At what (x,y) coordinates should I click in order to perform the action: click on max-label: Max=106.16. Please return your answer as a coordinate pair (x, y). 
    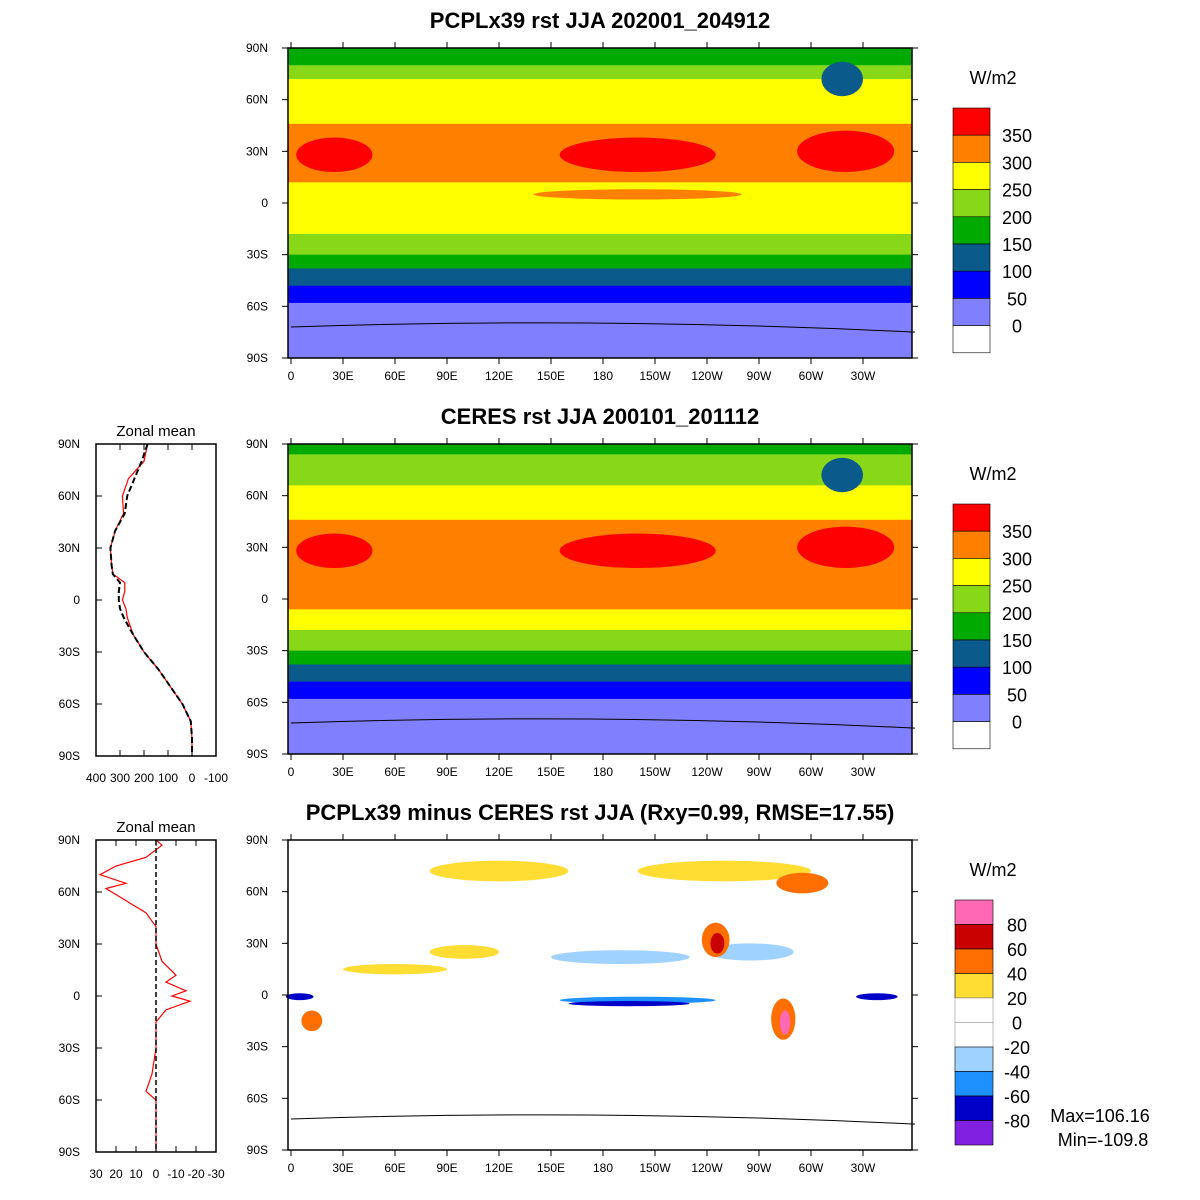
    Looking at the image, I should click on (1100, 1116).